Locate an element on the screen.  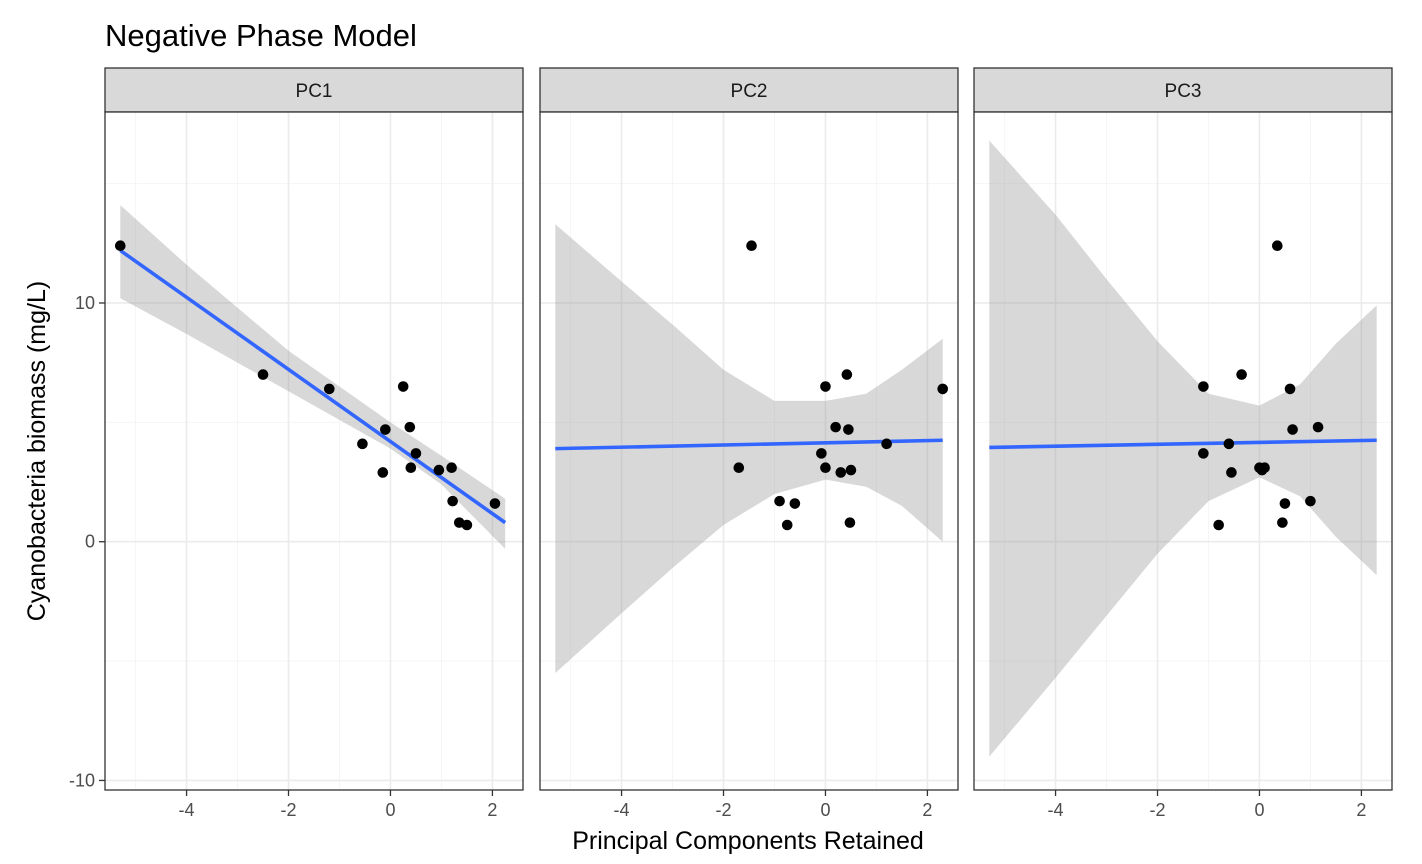
x-axis-title: Principal Components Retained is located at coordinates (748, 841).